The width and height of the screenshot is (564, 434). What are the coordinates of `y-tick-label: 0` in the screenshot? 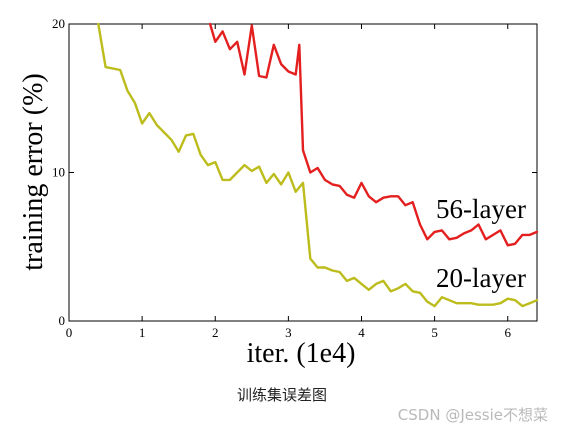 It's located at (62, 320).